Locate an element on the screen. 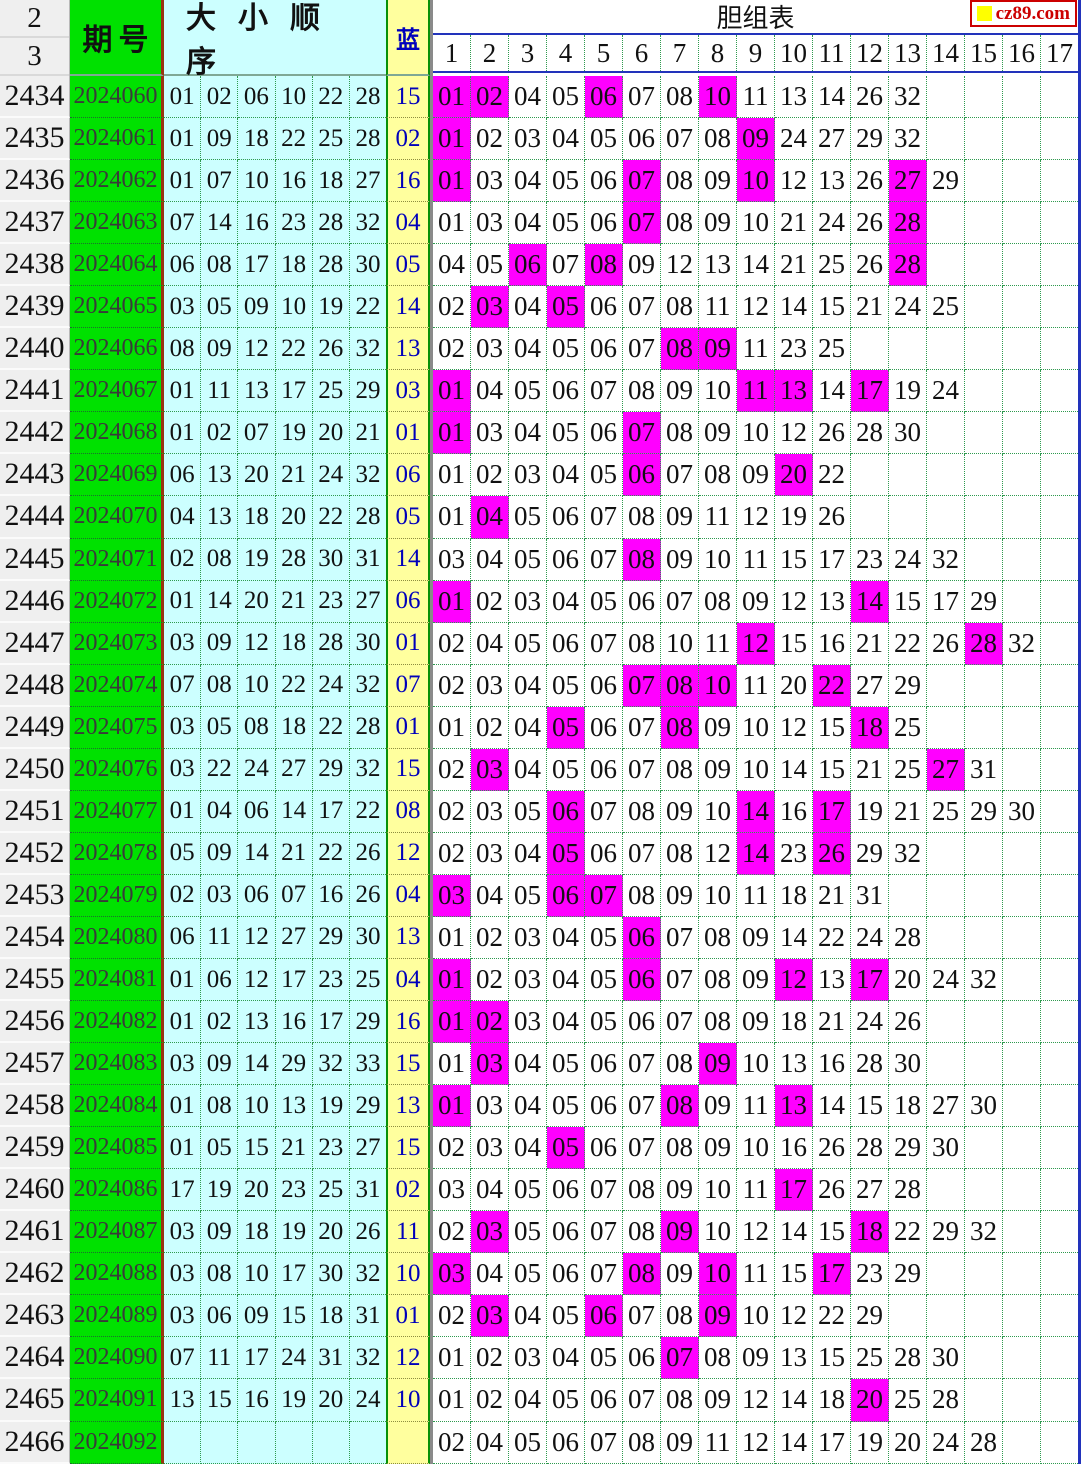 The width and height of the screenshot is (1081, 1464). dan-number-cell-hit: 05 is located at coordinates (566, 853).